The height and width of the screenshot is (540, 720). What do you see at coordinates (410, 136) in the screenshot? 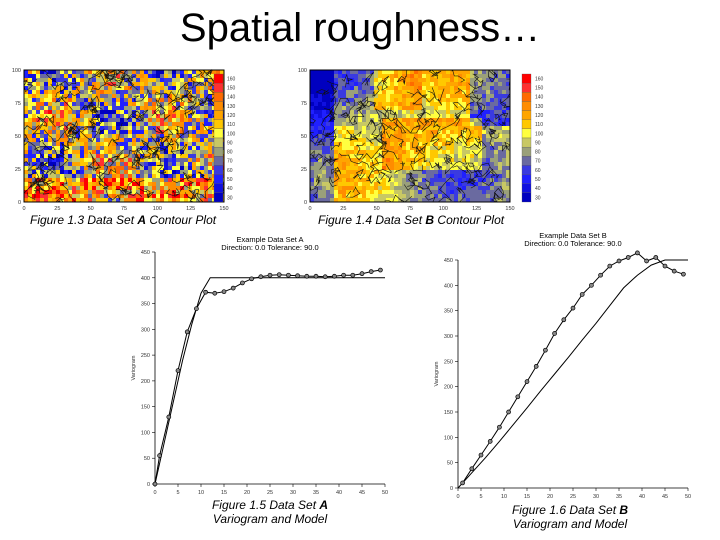
I see `heatmap-field` at bounding box center [410, 136].